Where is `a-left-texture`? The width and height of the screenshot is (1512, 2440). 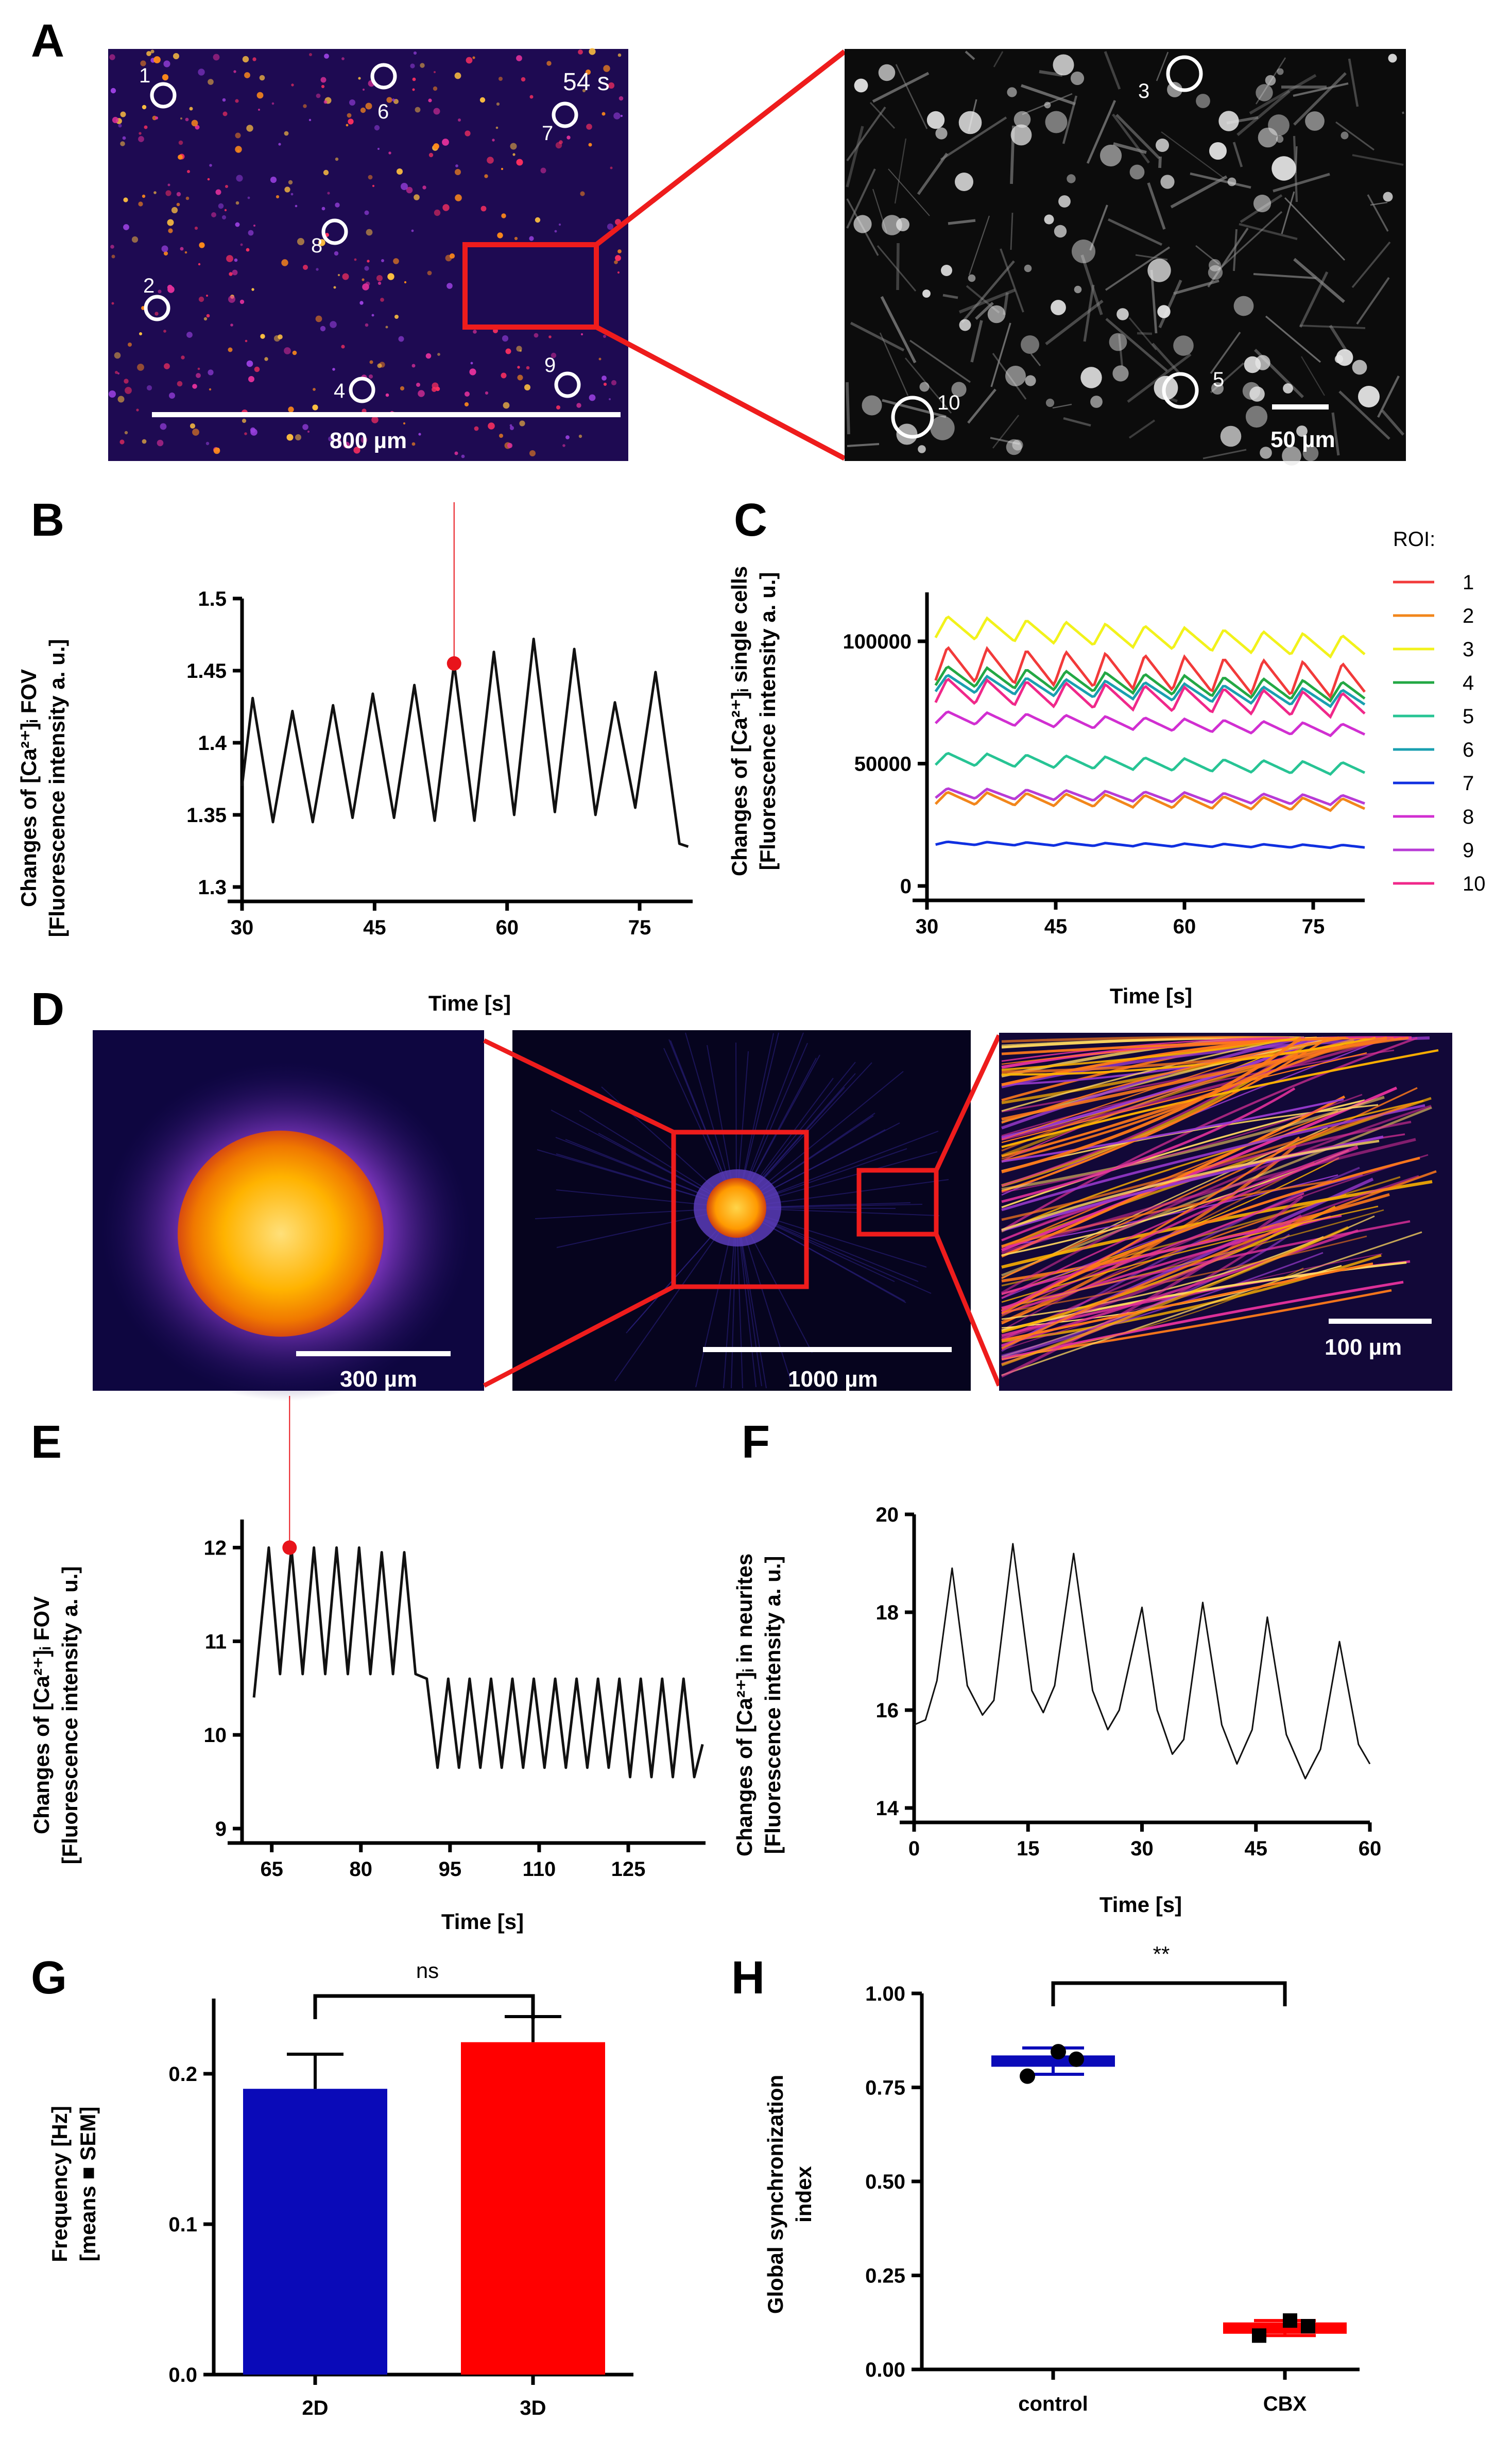 a-left-texture is located at coordinates (367, 253).